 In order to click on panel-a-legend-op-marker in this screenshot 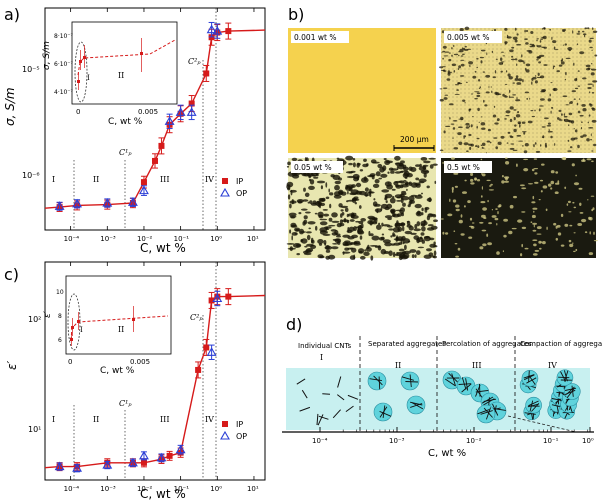, I will do `click(225, 192)`.